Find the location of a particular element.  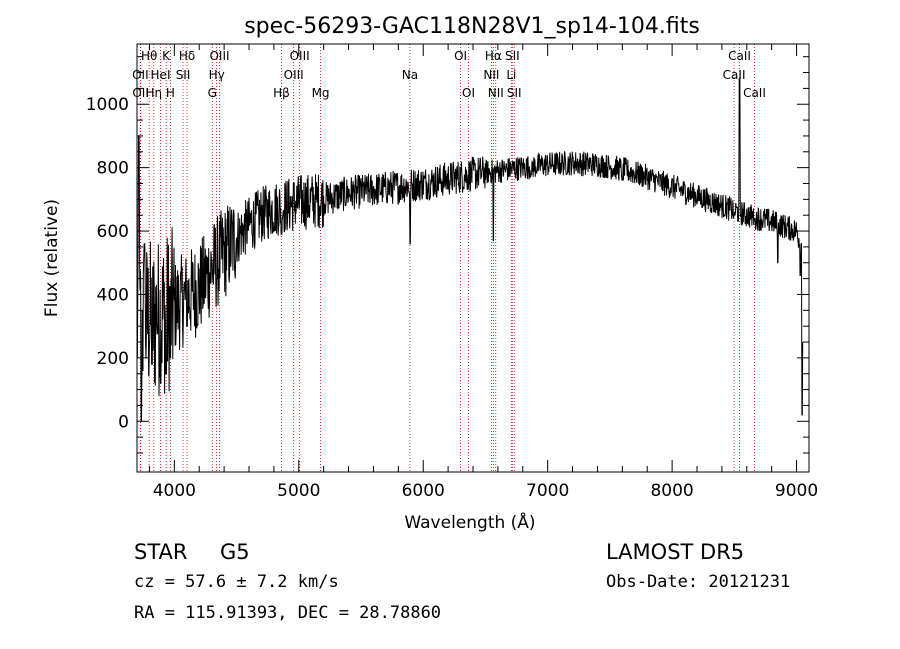

line-label-Na: Na is located at coordinates (410, 75).